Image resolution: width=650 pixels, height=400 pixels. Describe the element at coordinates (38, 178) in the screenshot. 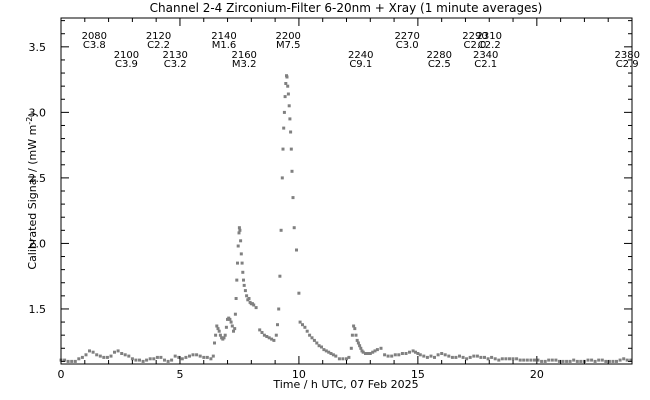

I see `y-tick-label: 2.5` at that location.